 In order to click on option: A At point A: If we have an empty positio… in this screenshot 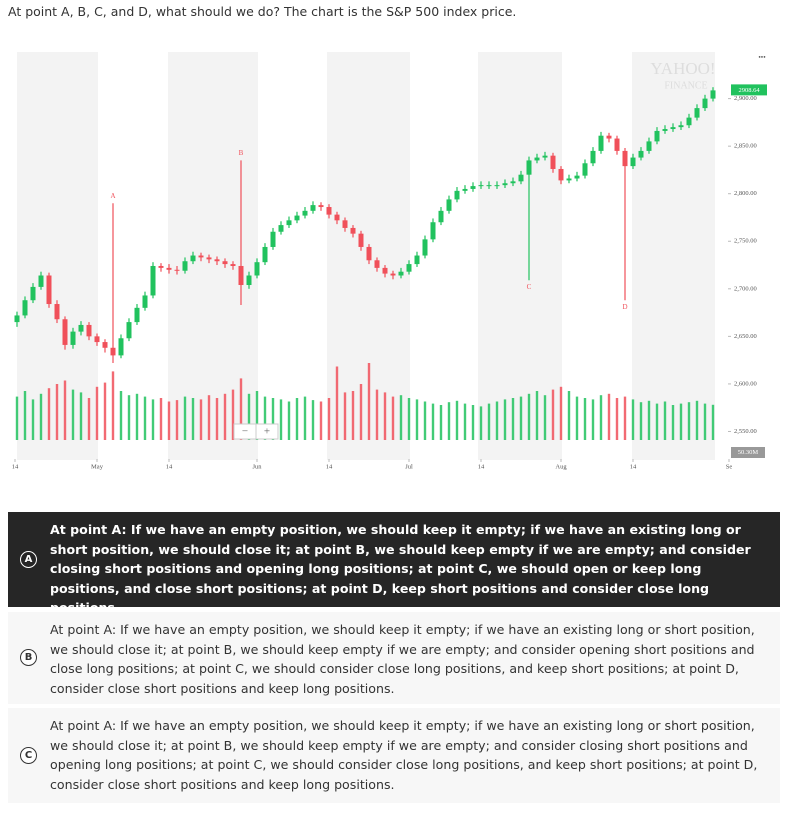, I will do `click(394, 563)`.